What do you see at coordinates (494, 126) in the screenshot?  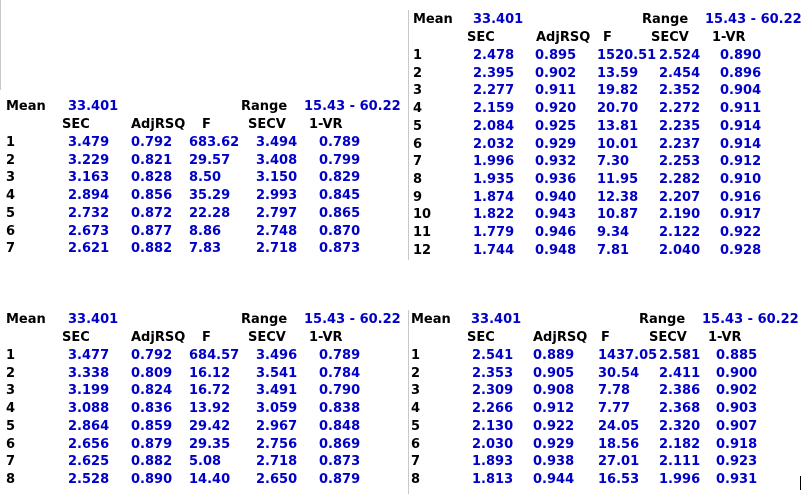 I see `sec-value: 2.084` at bounding box center [494, 126].